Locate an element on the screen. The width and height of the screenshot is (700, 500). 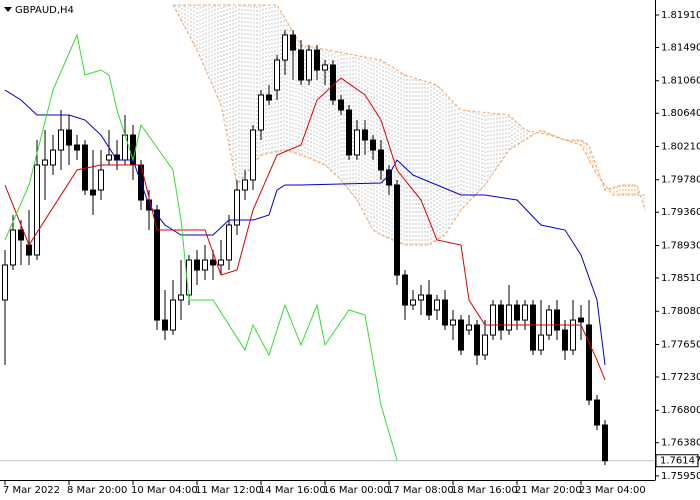
symbol-menu-icon is located at coordinates (8, 9).